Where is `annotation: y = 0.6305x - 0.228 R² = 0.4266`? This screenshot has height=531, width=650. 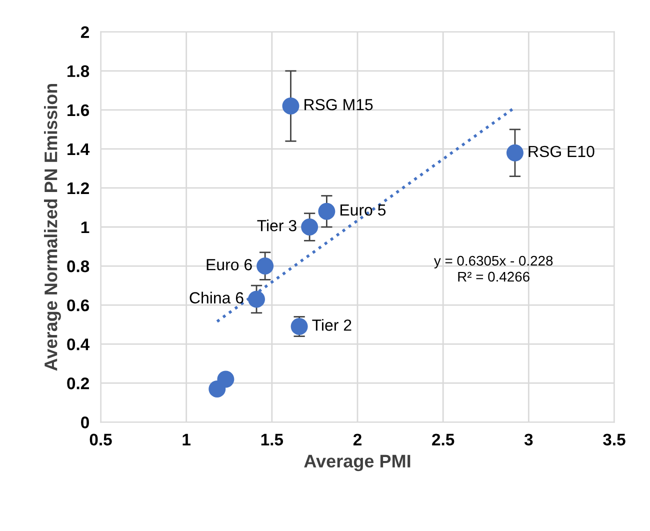
annotation: y = 0.6305x - 0.228 R² = 0.4266 is located at coordinates (493, 269).